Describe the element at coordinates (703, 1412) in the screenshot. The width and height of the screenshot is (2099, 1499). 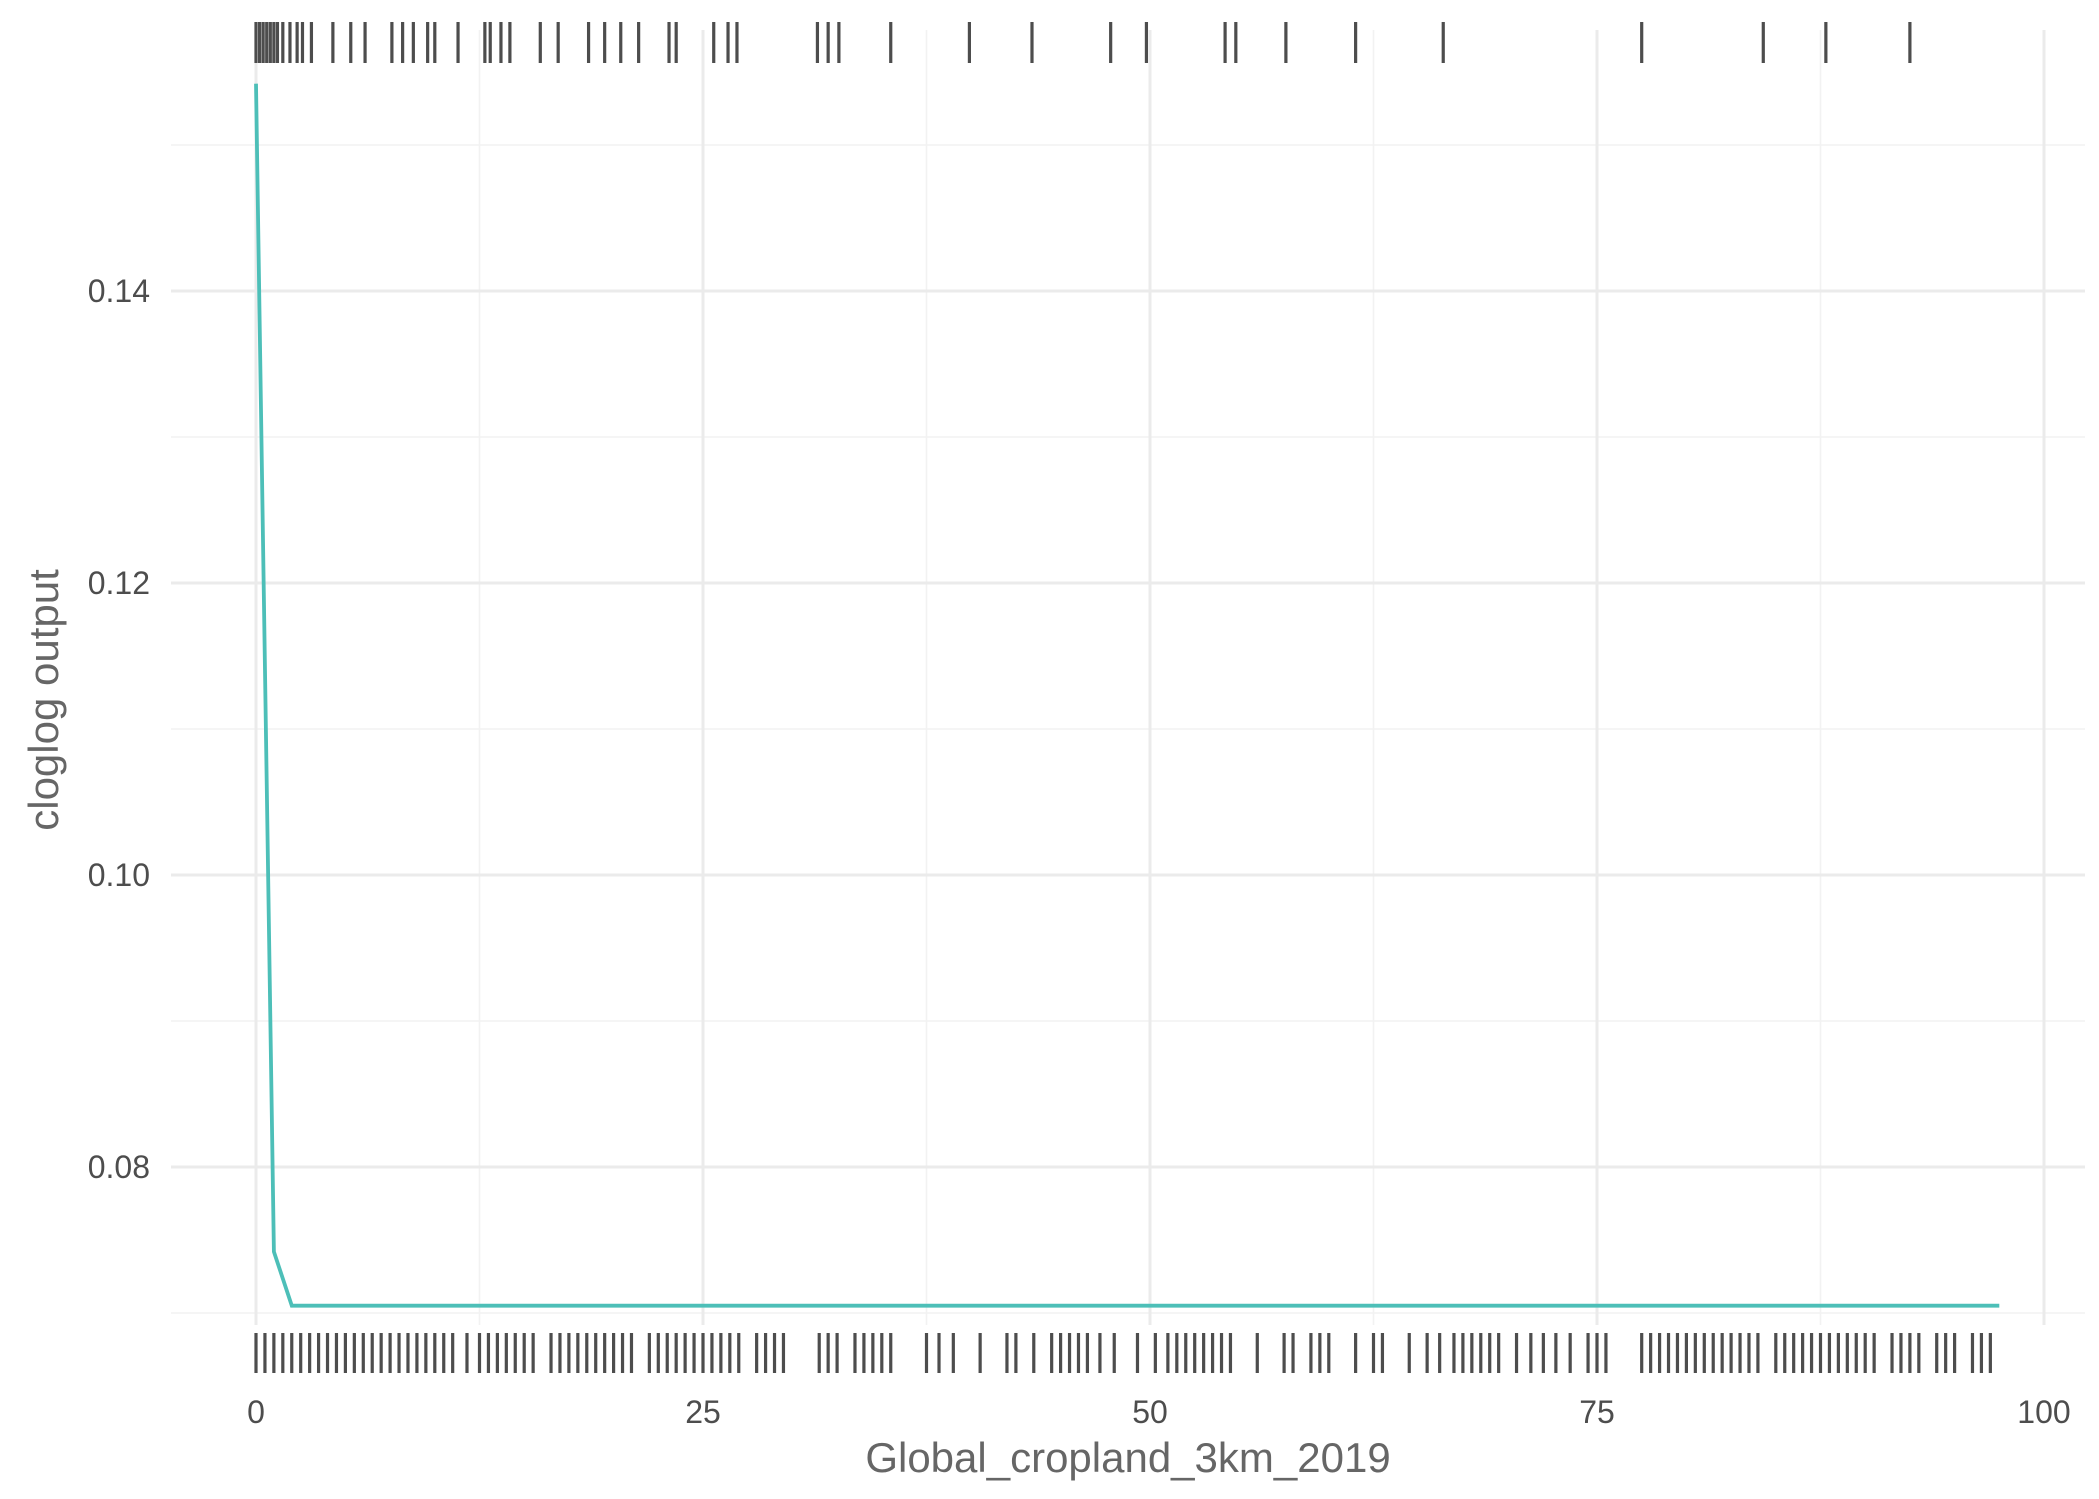
I see `x-tick-label: 25` at that location.